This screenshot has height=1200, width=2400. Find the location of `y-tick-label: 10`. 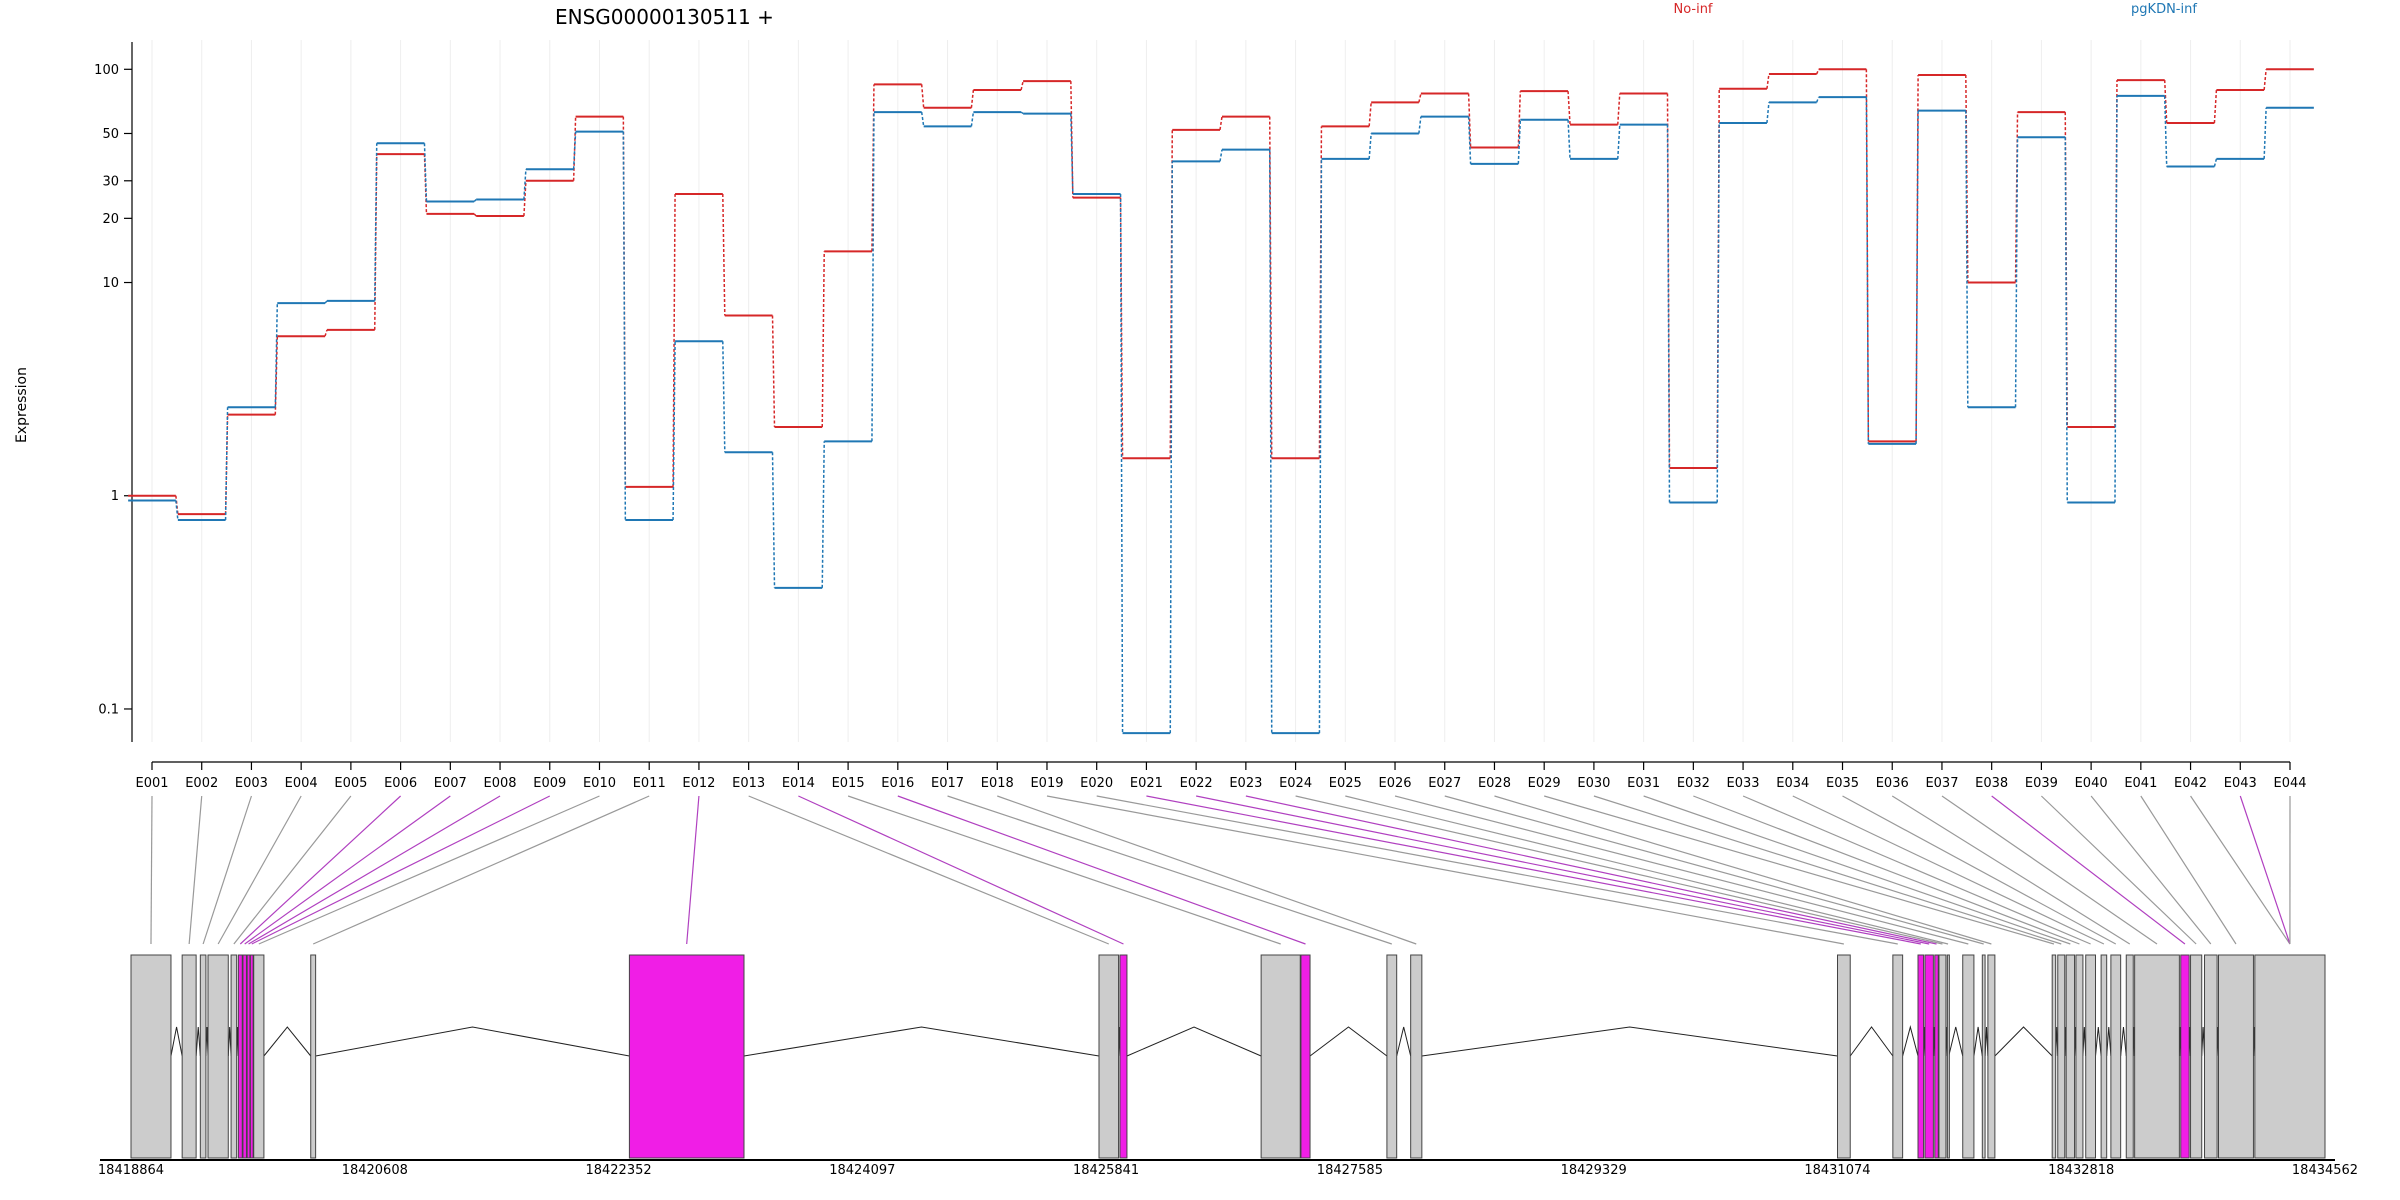

y-tick-label: 10 is located at coordinates (110, 283).